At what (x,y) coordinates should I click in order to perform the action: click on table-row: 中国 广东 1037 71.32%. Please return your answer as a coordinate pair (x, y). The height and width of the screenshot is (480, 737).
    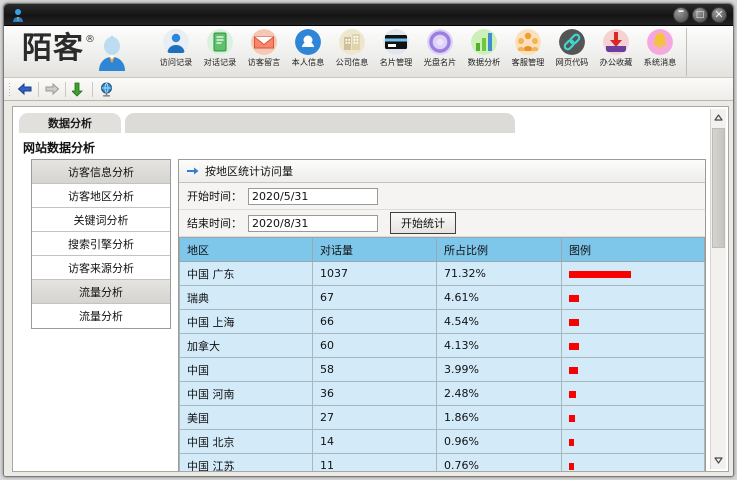
    Looking at the image, I should click on (442, 273).